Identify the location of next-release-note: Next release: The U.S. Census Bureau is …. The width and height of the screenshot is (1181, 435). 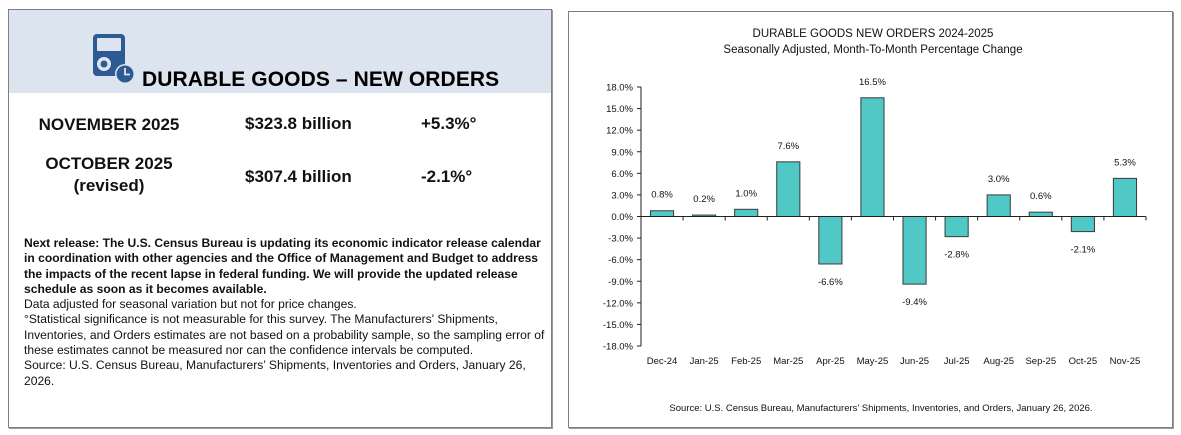
(282, 266).